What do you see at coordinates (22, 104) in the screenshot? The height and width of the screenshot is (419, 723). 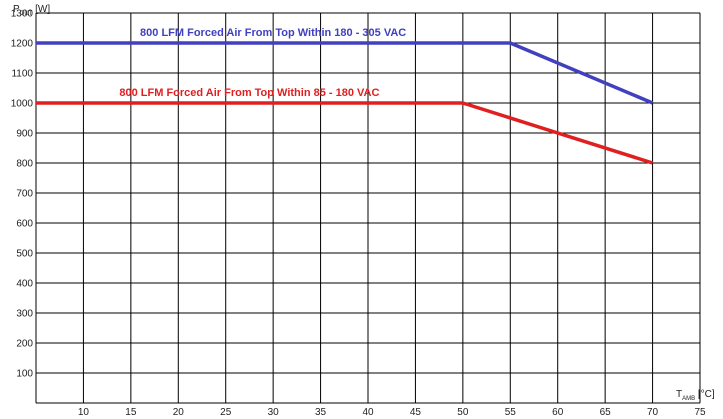 I see `y-tick-label: 1000` at bounding box center [22, 104].